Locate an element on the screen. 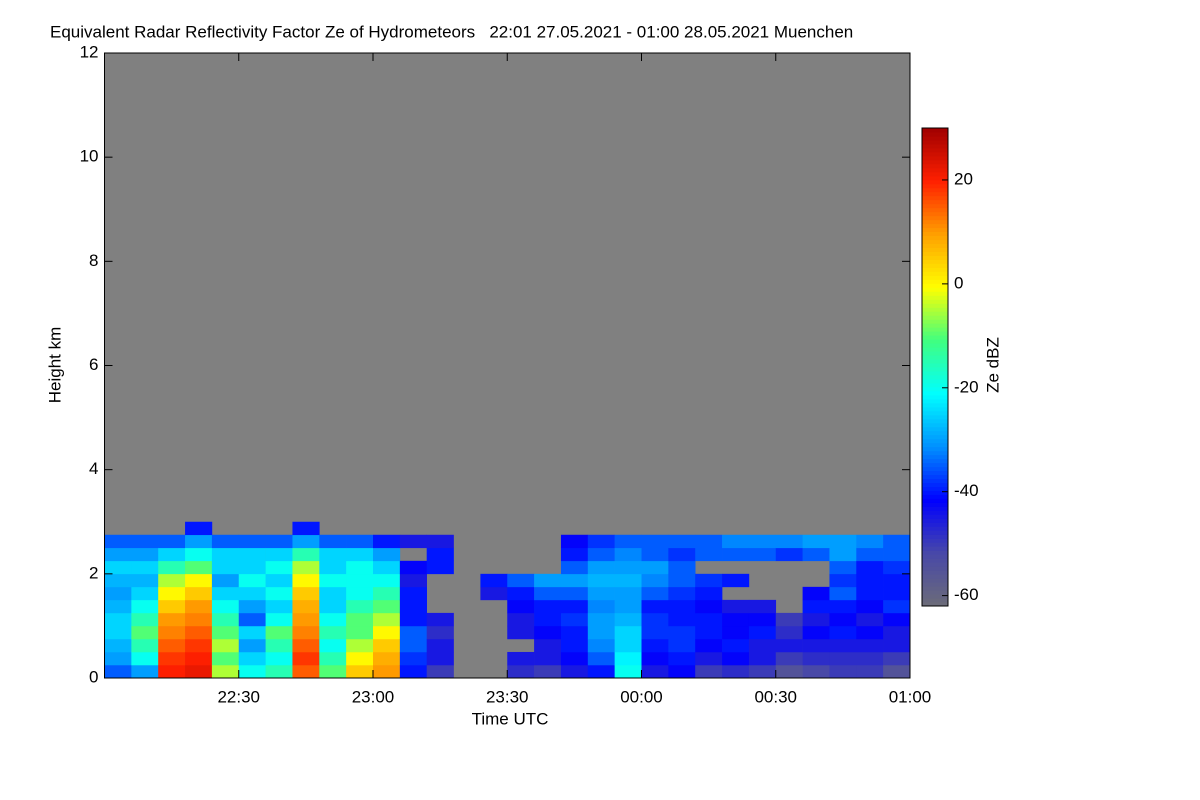  colorbar-label: Ze dBZ is located at coordinates (992, 365).